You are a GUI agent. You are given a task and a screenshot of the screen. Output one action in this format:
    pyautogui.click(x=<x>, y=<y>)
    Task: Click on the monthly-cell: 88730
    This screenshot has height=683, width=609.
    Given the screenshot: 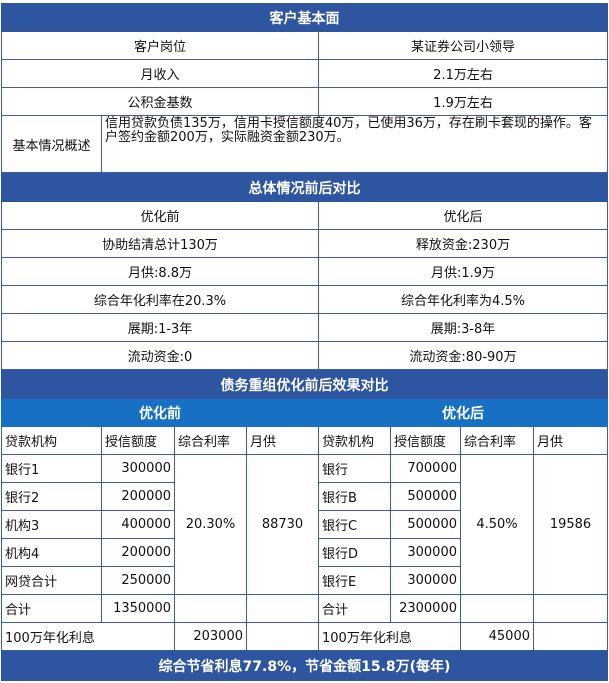 What is the action you would take?
    pyautogui.click(x=282, y=524)
    